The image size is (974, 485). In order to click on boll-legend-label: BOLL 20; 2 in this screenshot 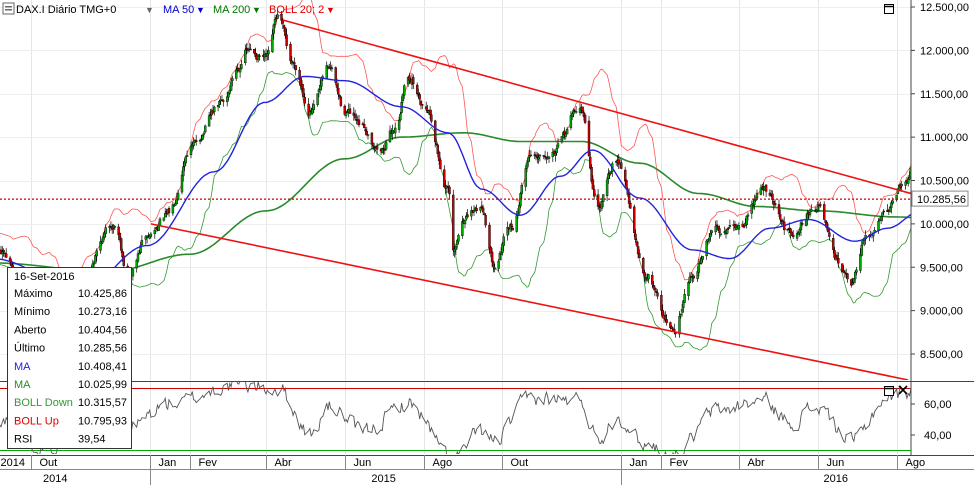, I will do `click(296, 10)`.